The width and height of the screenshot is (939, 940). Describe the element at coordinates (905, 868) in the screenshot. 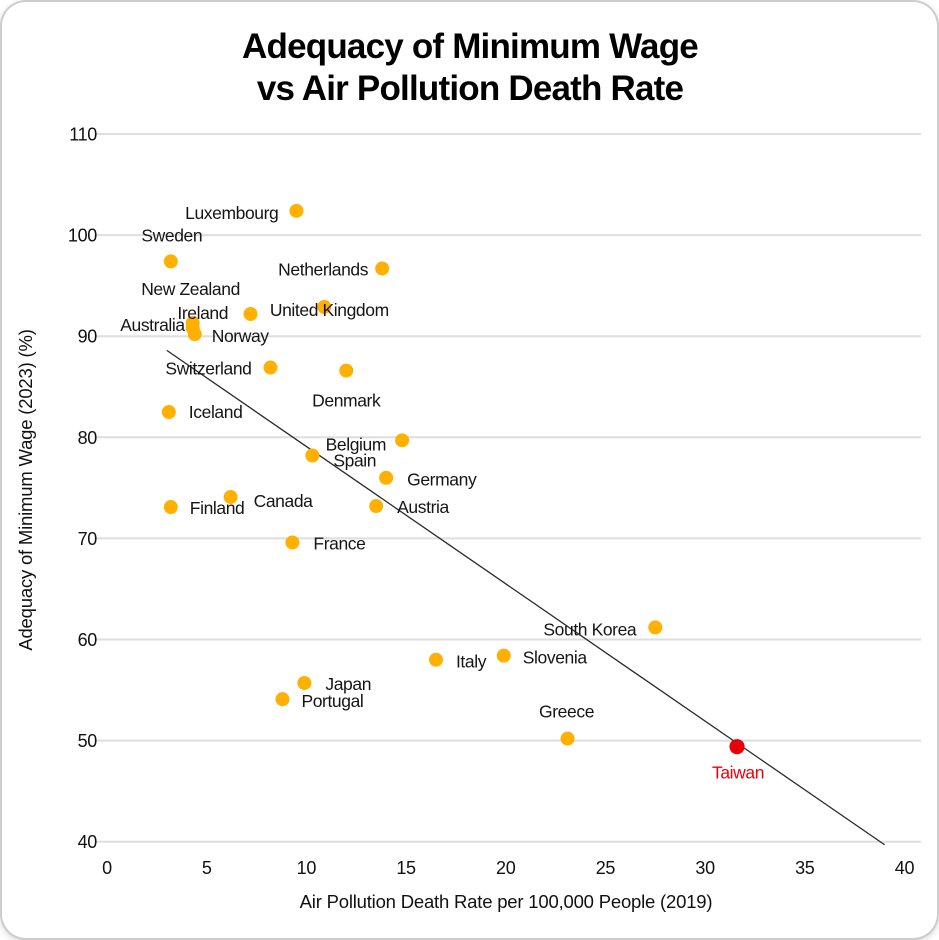

I see `x-tick-40: 40` at that location.